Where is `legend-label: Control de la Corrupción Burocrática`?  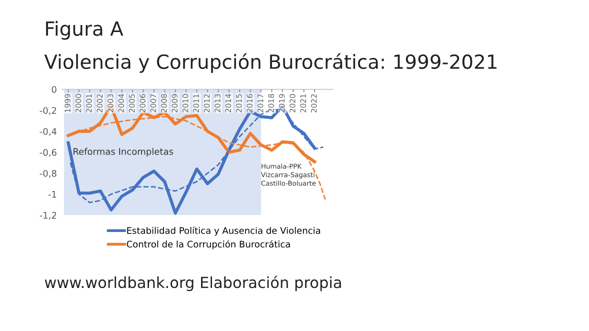 legend-label: Control de la Corrupción Burocrática is located at coordinates (208, 245).